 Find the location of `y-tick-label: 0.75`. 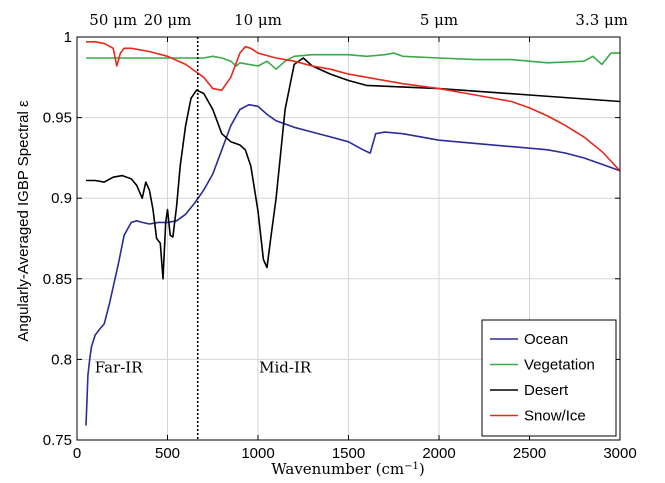

y-tick-label: 0.75 is located at coordinates (57, 440).